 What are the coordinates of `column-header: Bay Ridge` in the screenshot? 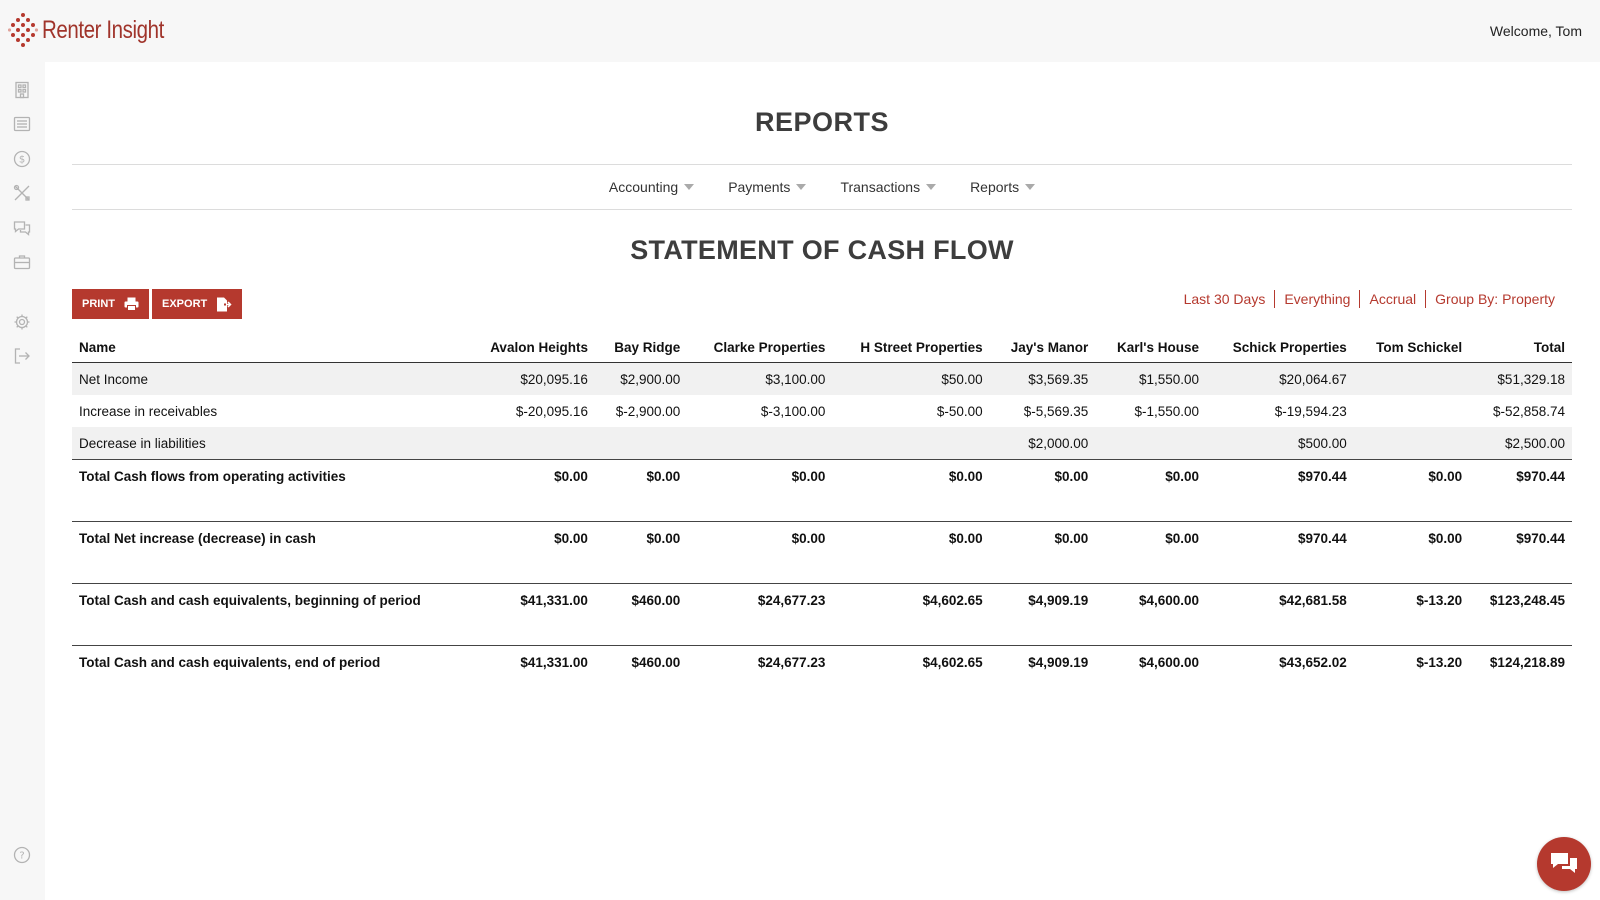 It's located at (641, 347).